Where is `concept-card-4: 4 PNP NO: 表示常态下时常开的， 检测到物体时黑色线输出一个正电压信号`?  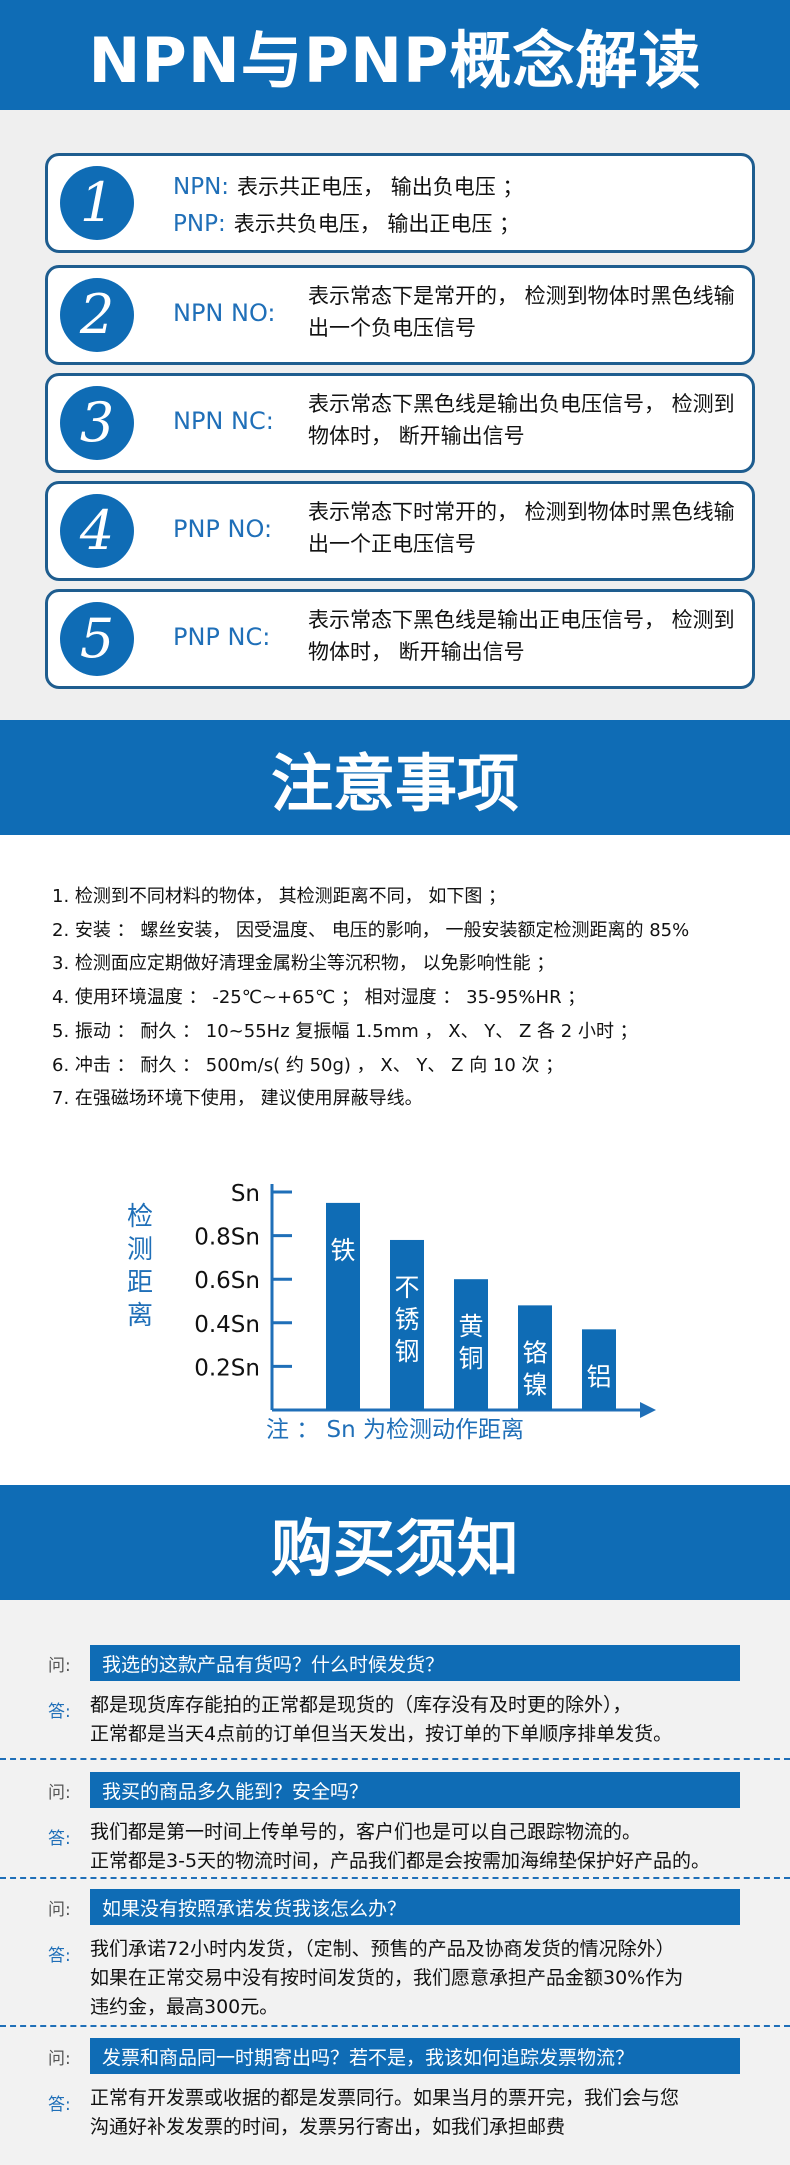
concept-card-4: 4 PNP NO: 表示常态下时常开的， 检测到物体时黑色线输出一个正电压信号 is located at coordinates (400, 531).